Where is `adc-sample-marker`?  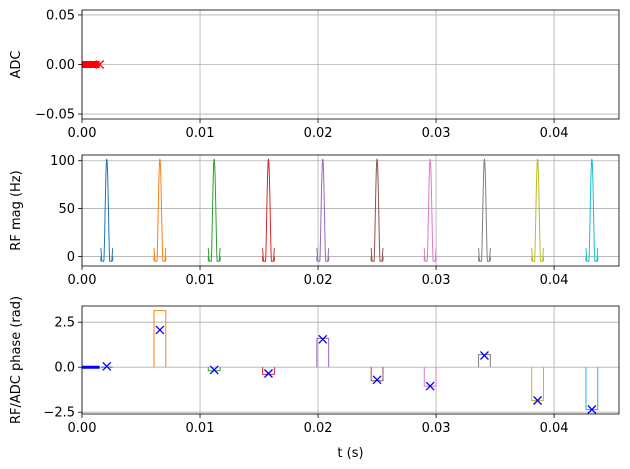
adc-sample-marker is located at coordinates (100, 64).